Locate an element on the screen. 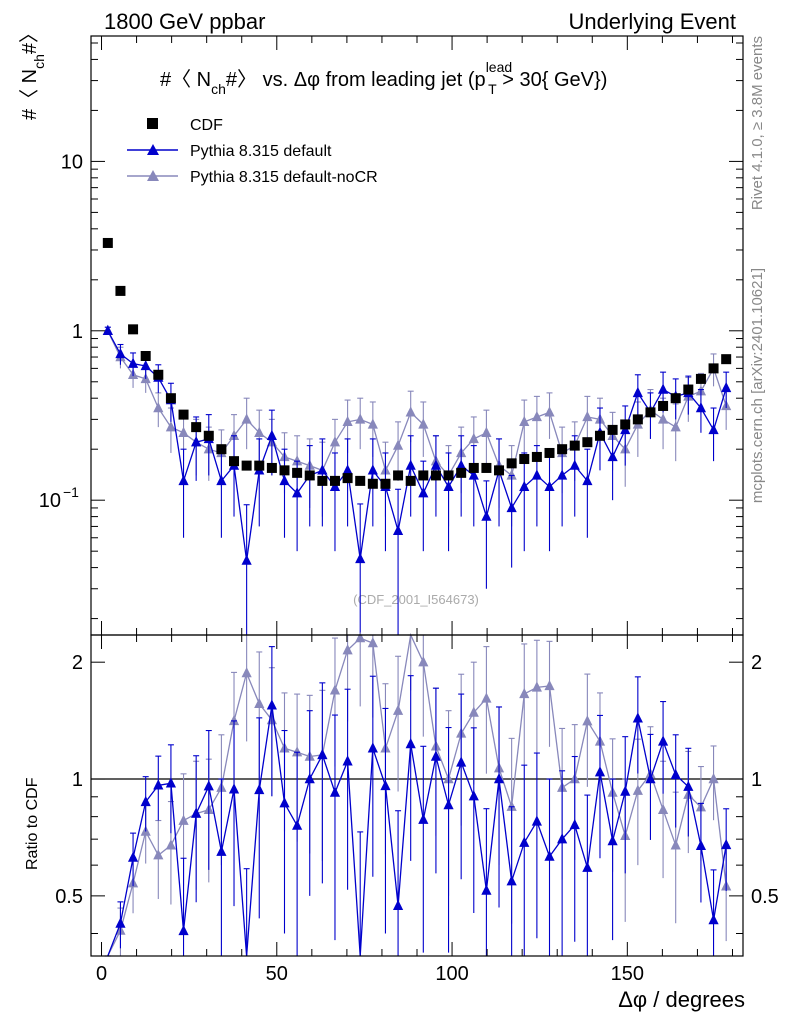  x-tick-label: 50 is located at coordinates (277, 974).